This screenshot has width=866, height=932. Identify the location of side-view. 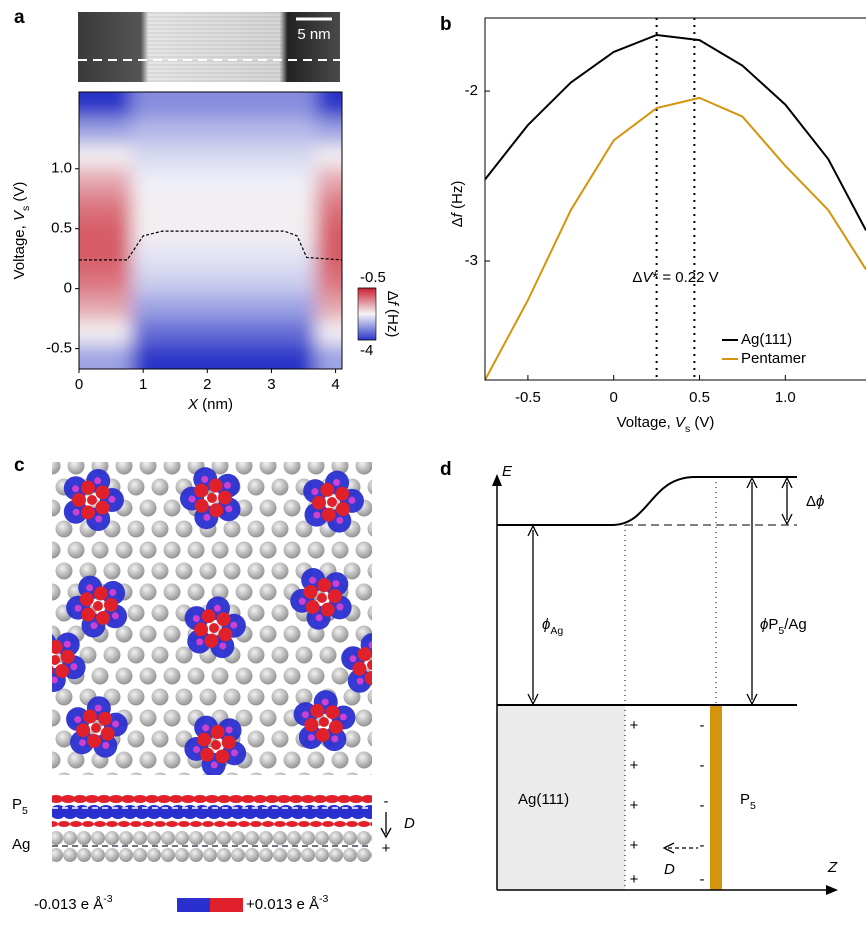
(212, 826).